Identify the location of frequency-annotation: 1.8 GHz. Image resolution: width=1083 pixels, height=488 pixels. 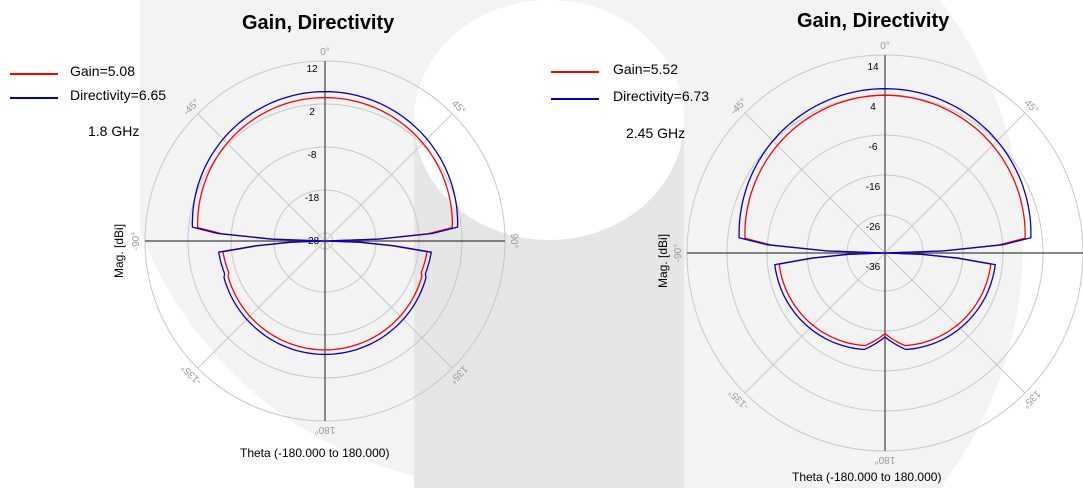
(114, 131).